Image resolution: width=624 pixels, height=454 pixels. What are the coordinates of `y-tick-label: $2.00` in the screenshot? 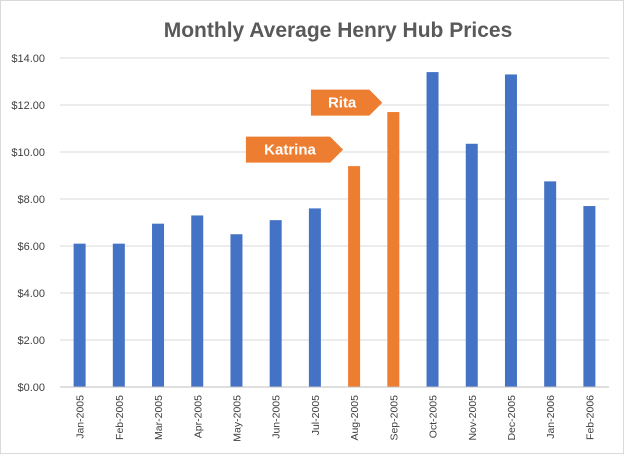 It's located at (31, 341).